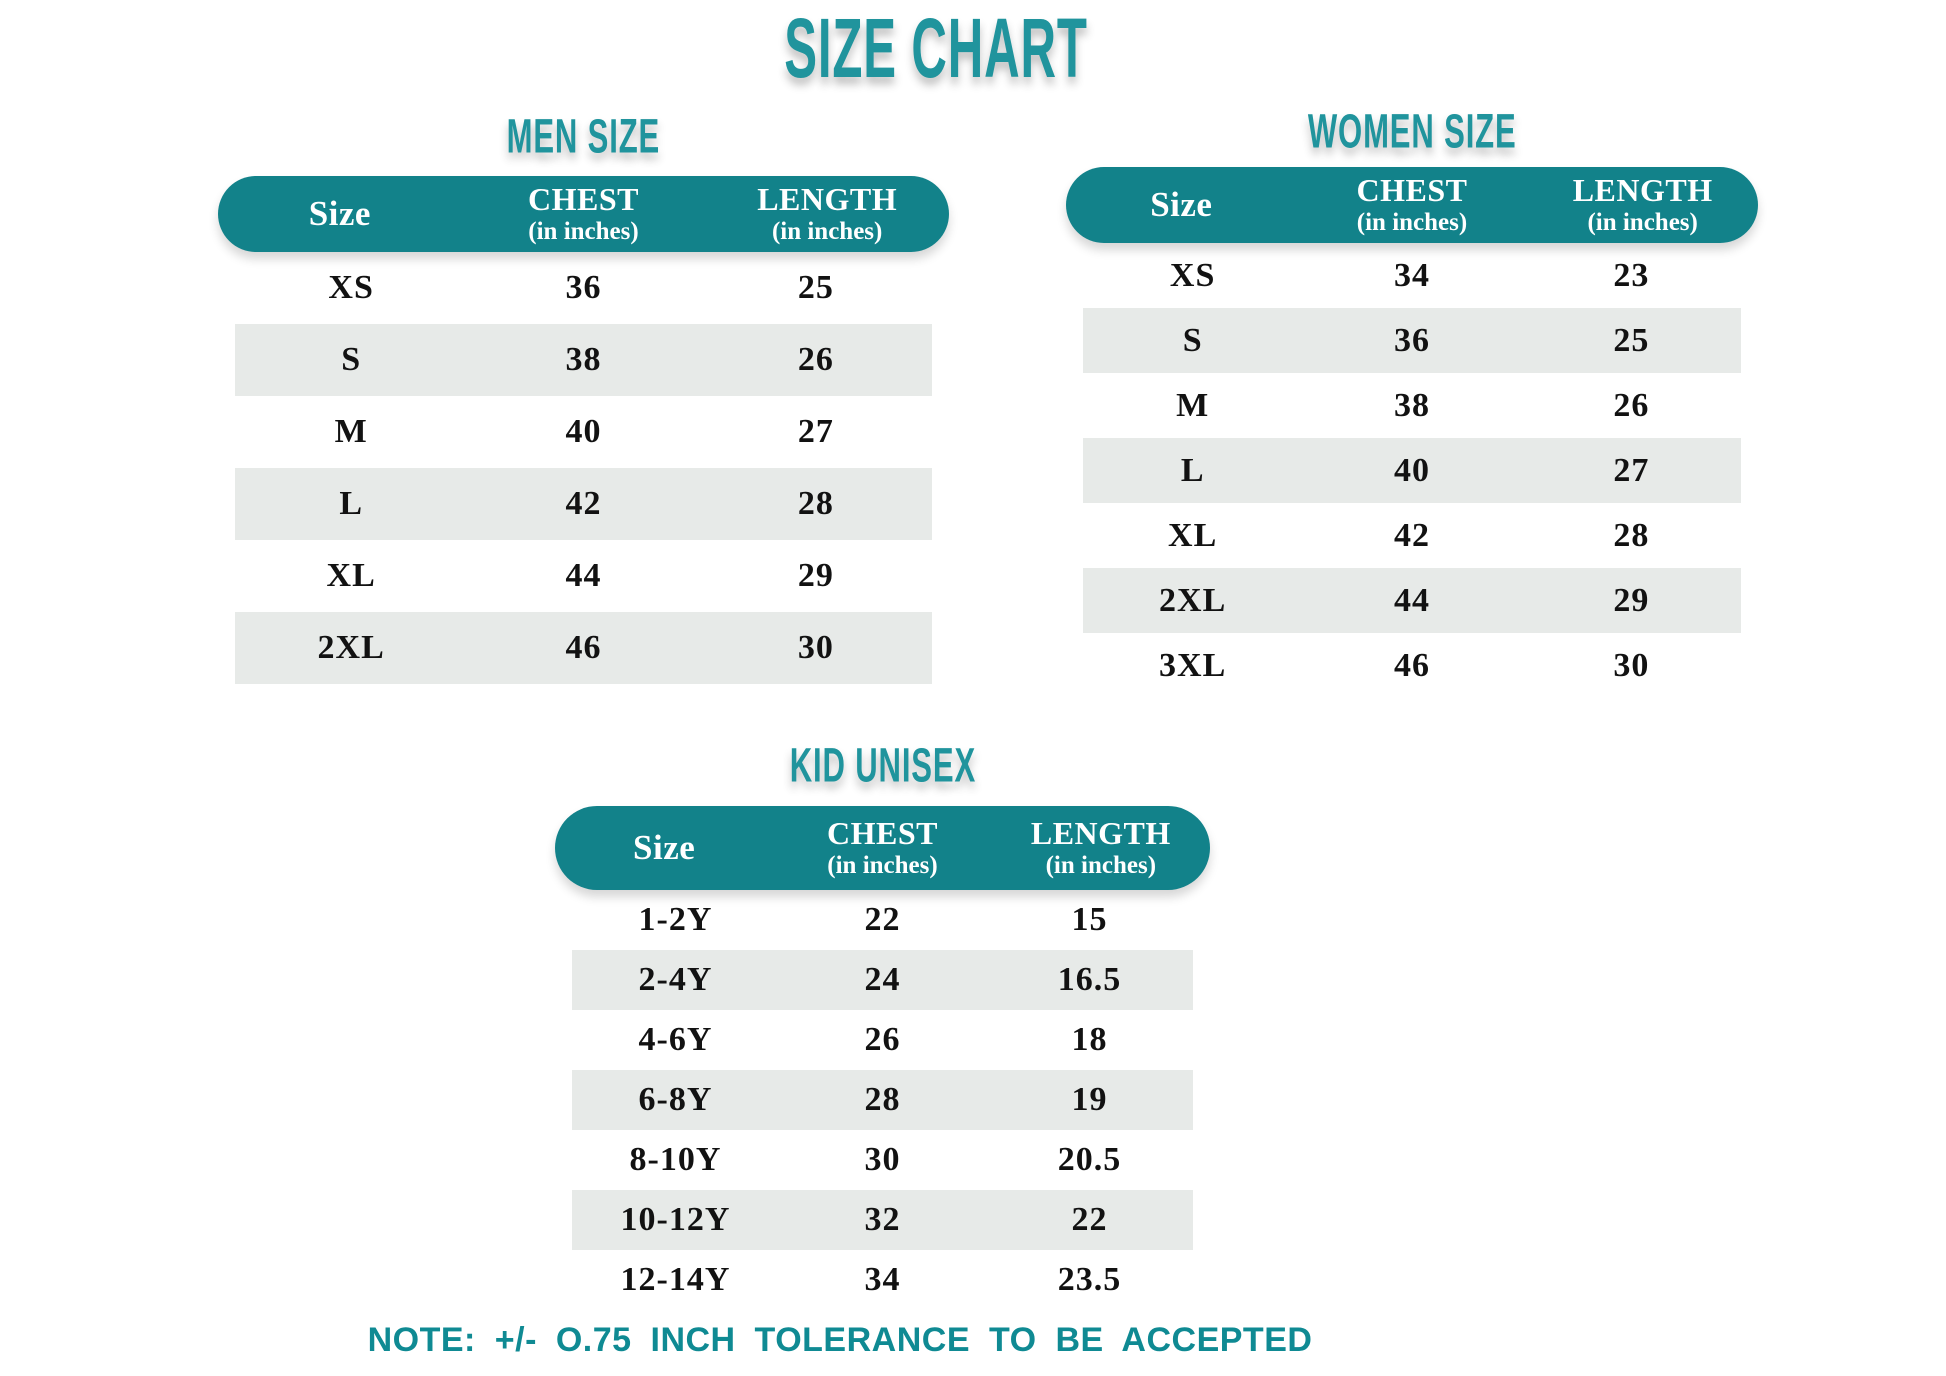 This screenshot has width=1946, height=1376. I want to click on women-size-heading: WOMEN SIZE, so click(1412, 131).